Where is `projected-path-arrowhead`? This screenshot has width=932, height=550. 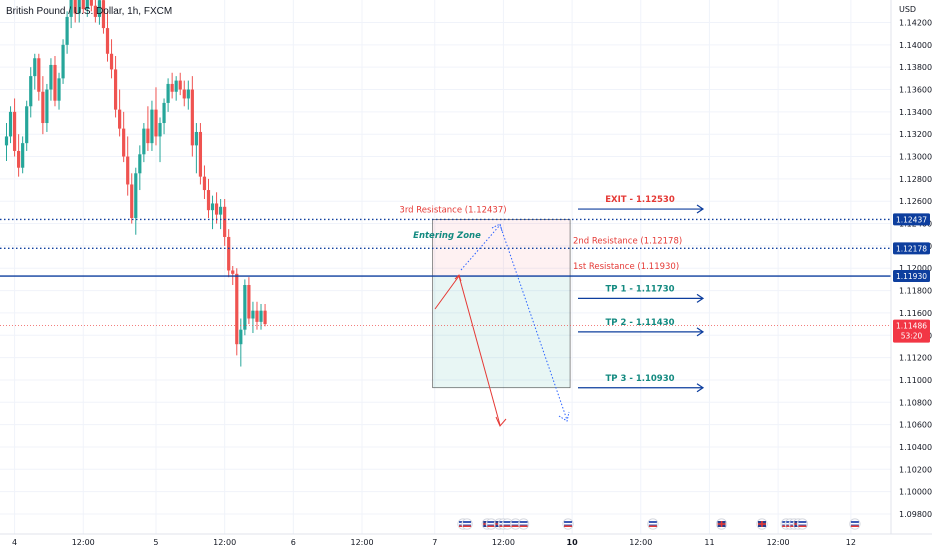 projected-path-arrowhead is located at coordinates (564, 416).